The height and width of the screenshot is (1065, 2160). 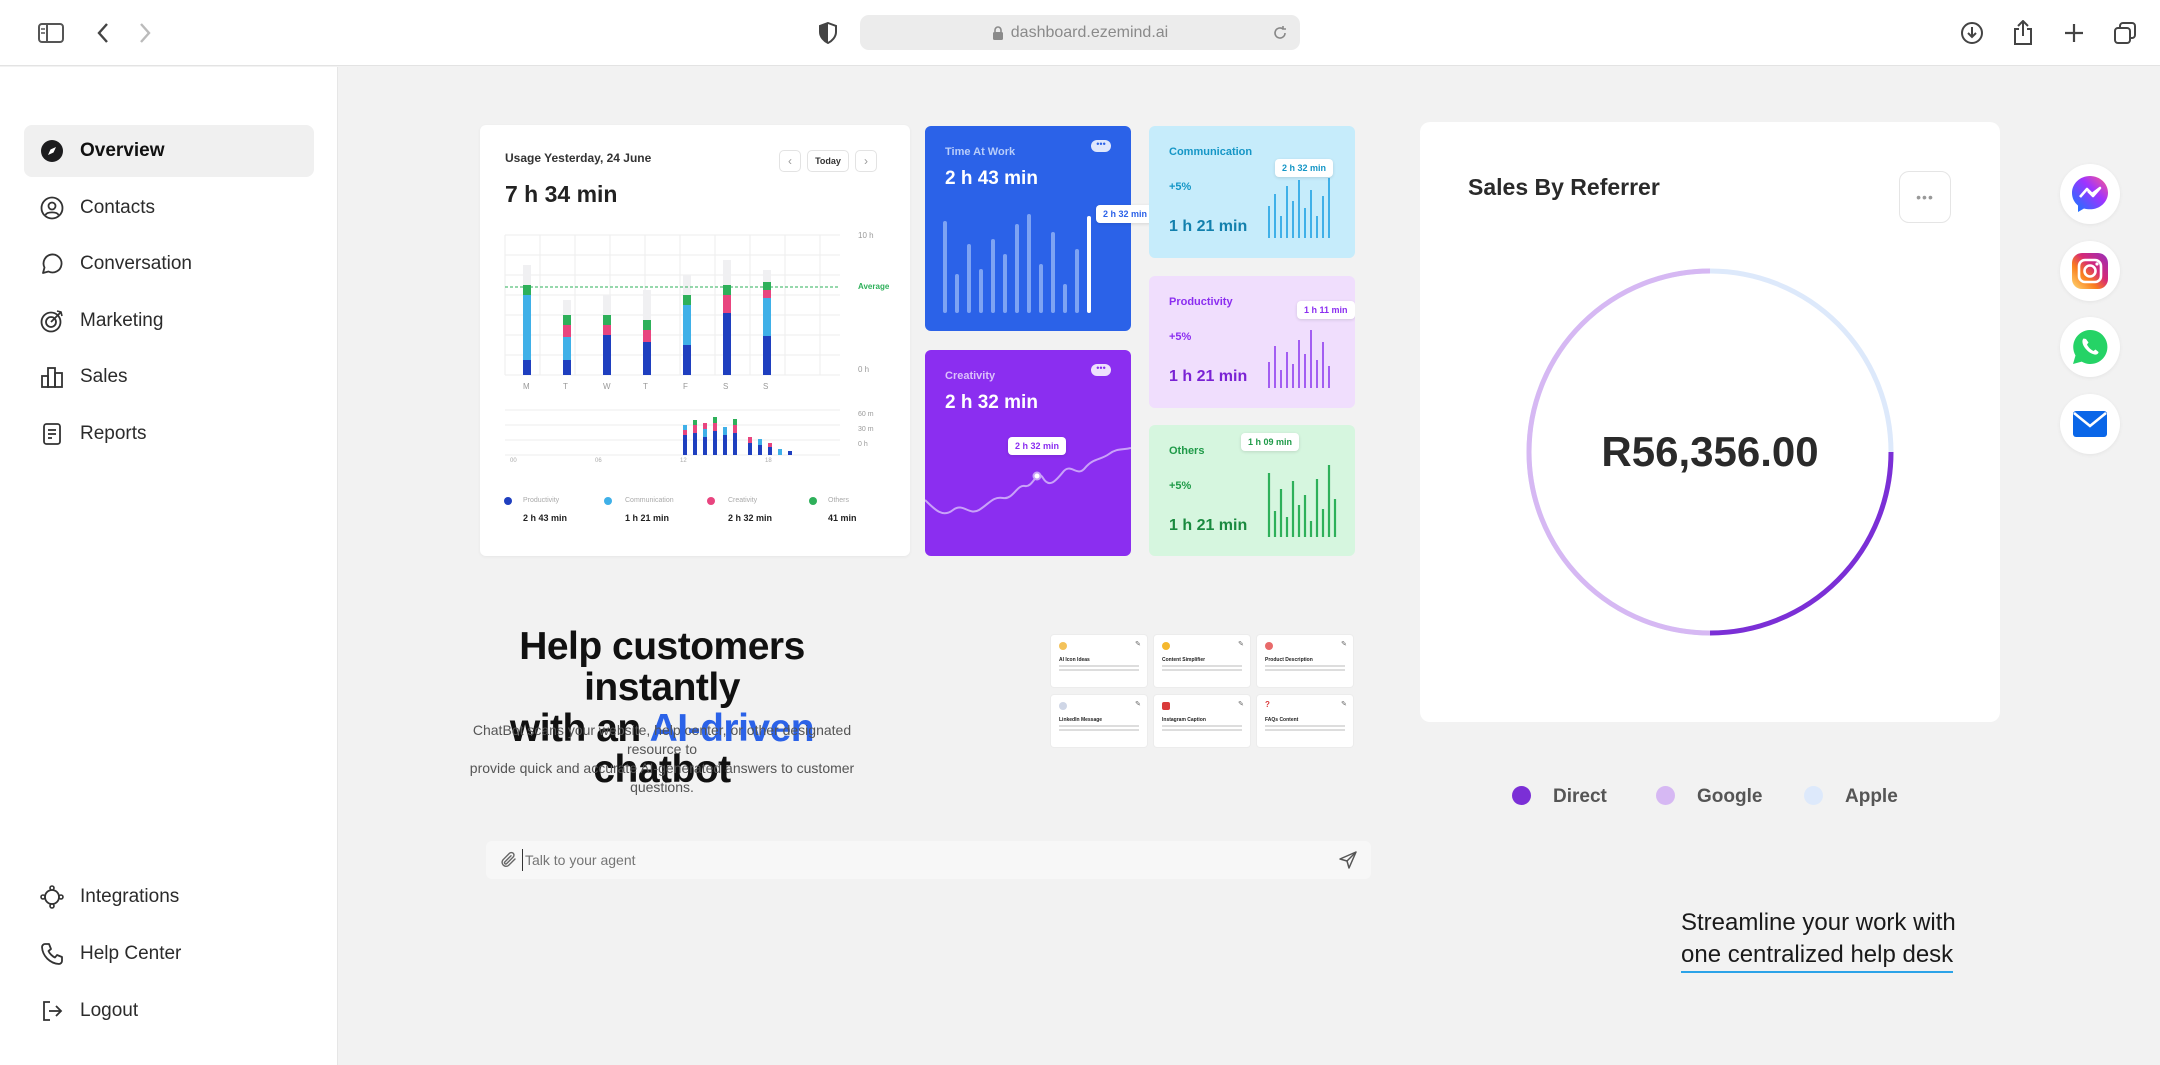 I want to click on day-label: F, so click(x=685, y=386).